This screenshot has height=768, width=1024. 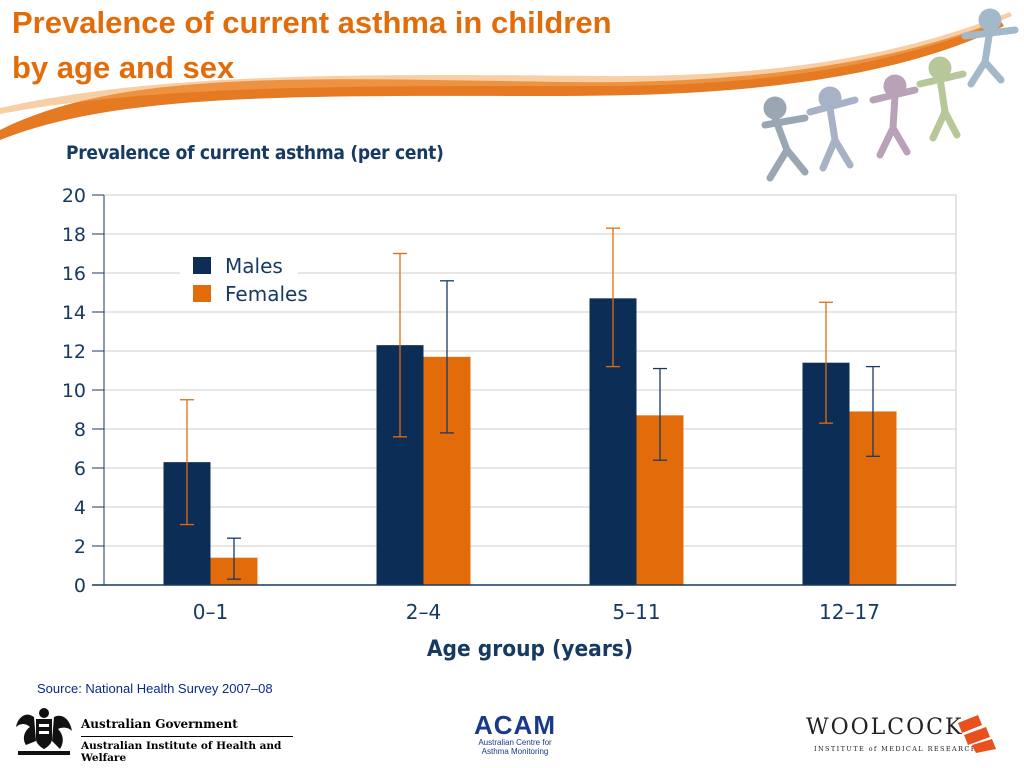 What do you see at coordinates (312, 22) in the screenshot?
I see `slide-title-line-1: Prevalence of current asthma in children` at bounding box center [312, 22].